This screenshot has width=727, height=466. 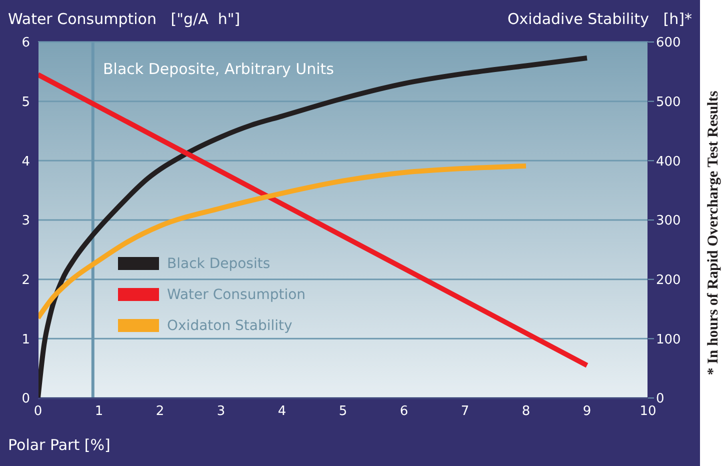 What do you see at coordinates (668, 162) in the screenshot?
I see `y2-tick-label: 400` at bounding box center [668, 162].